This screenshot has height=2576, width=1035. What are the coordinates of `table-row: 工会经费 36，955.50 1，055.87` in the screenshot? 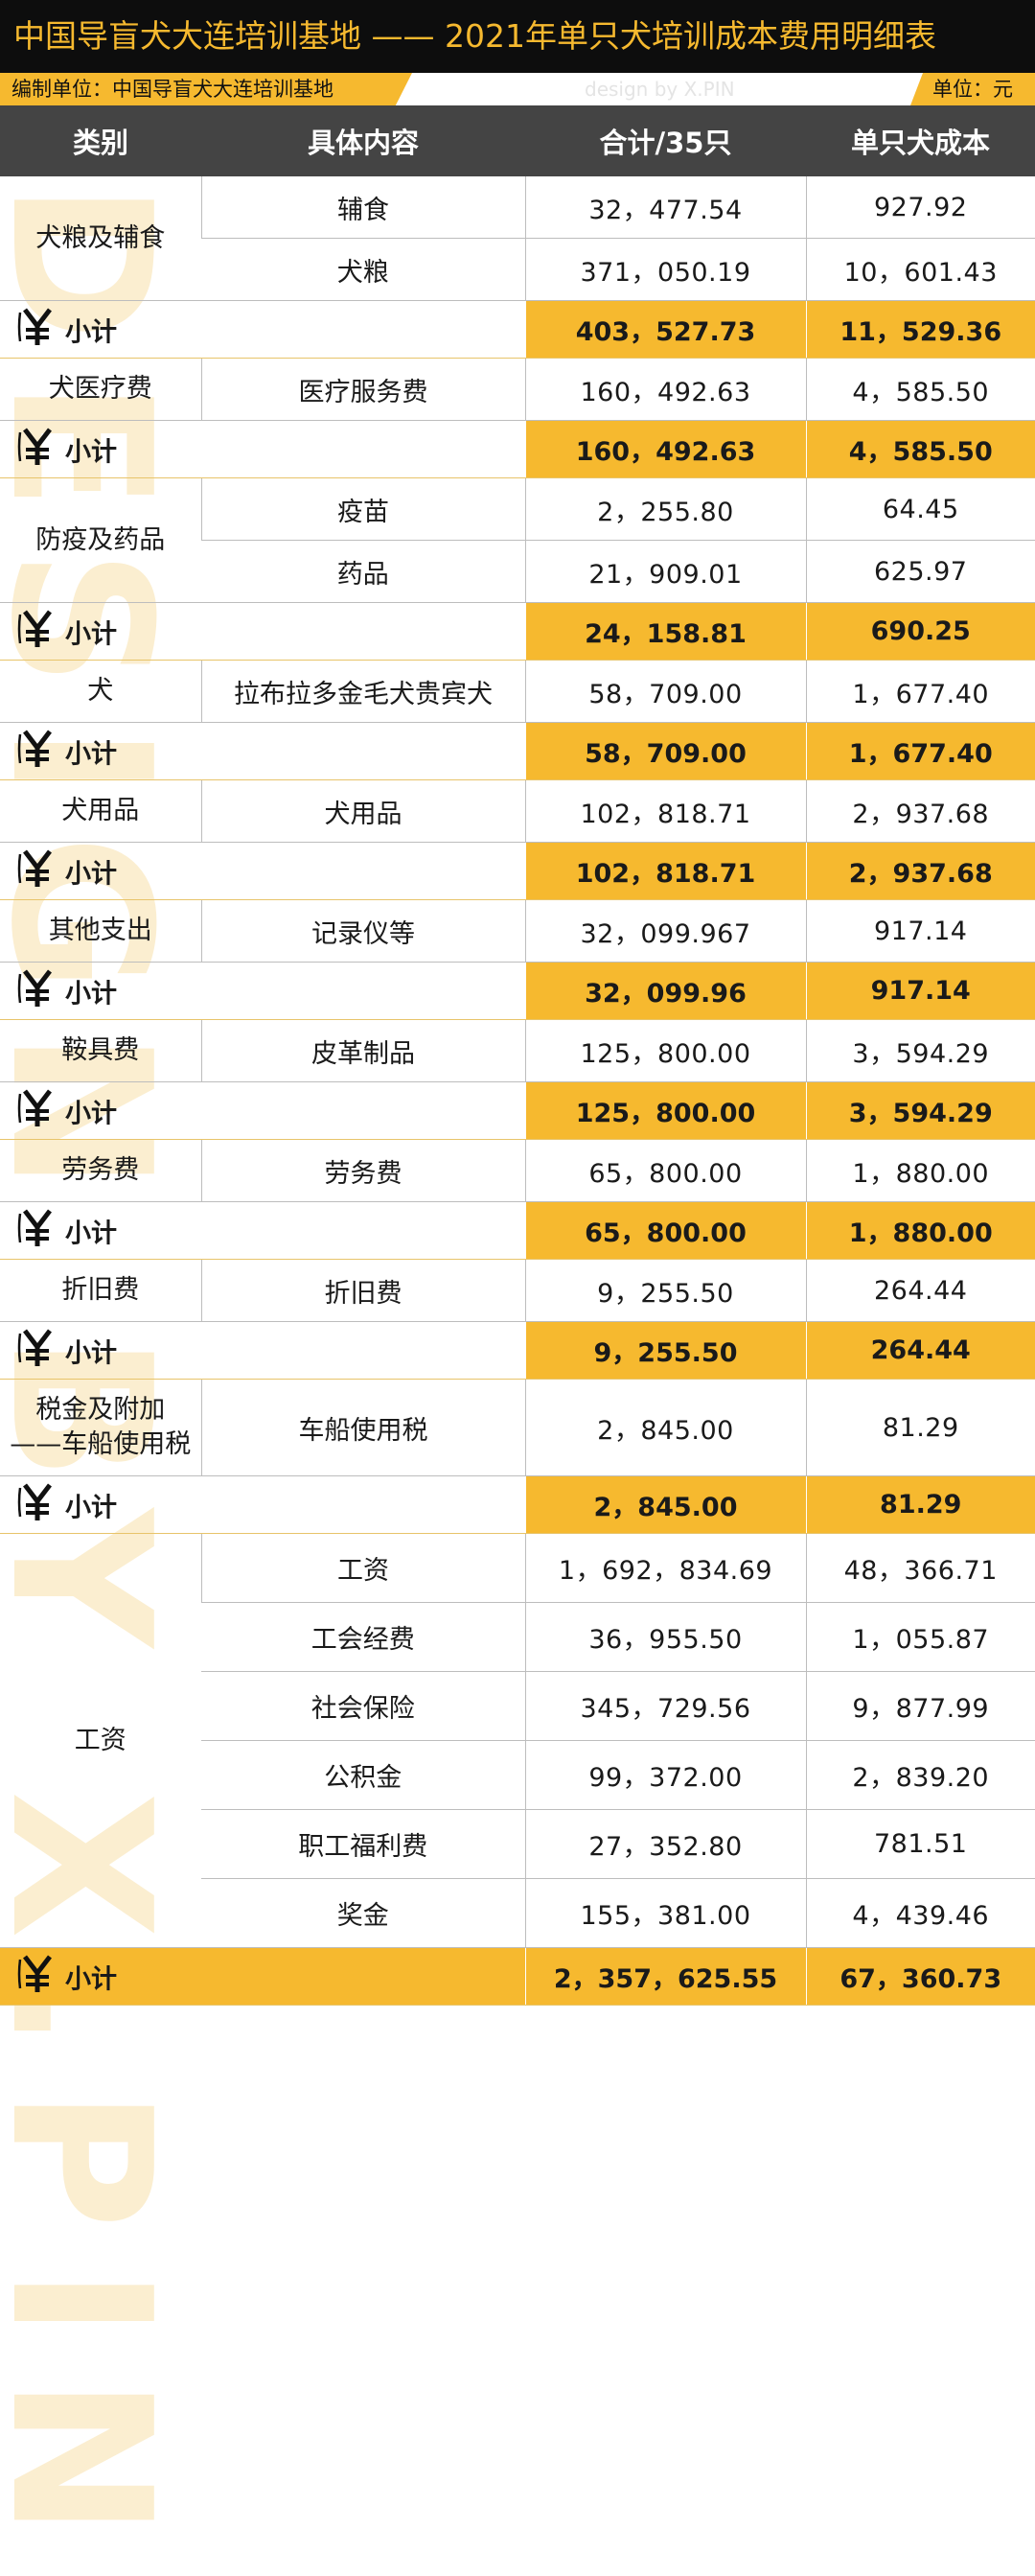 It's located at (517, 1637).